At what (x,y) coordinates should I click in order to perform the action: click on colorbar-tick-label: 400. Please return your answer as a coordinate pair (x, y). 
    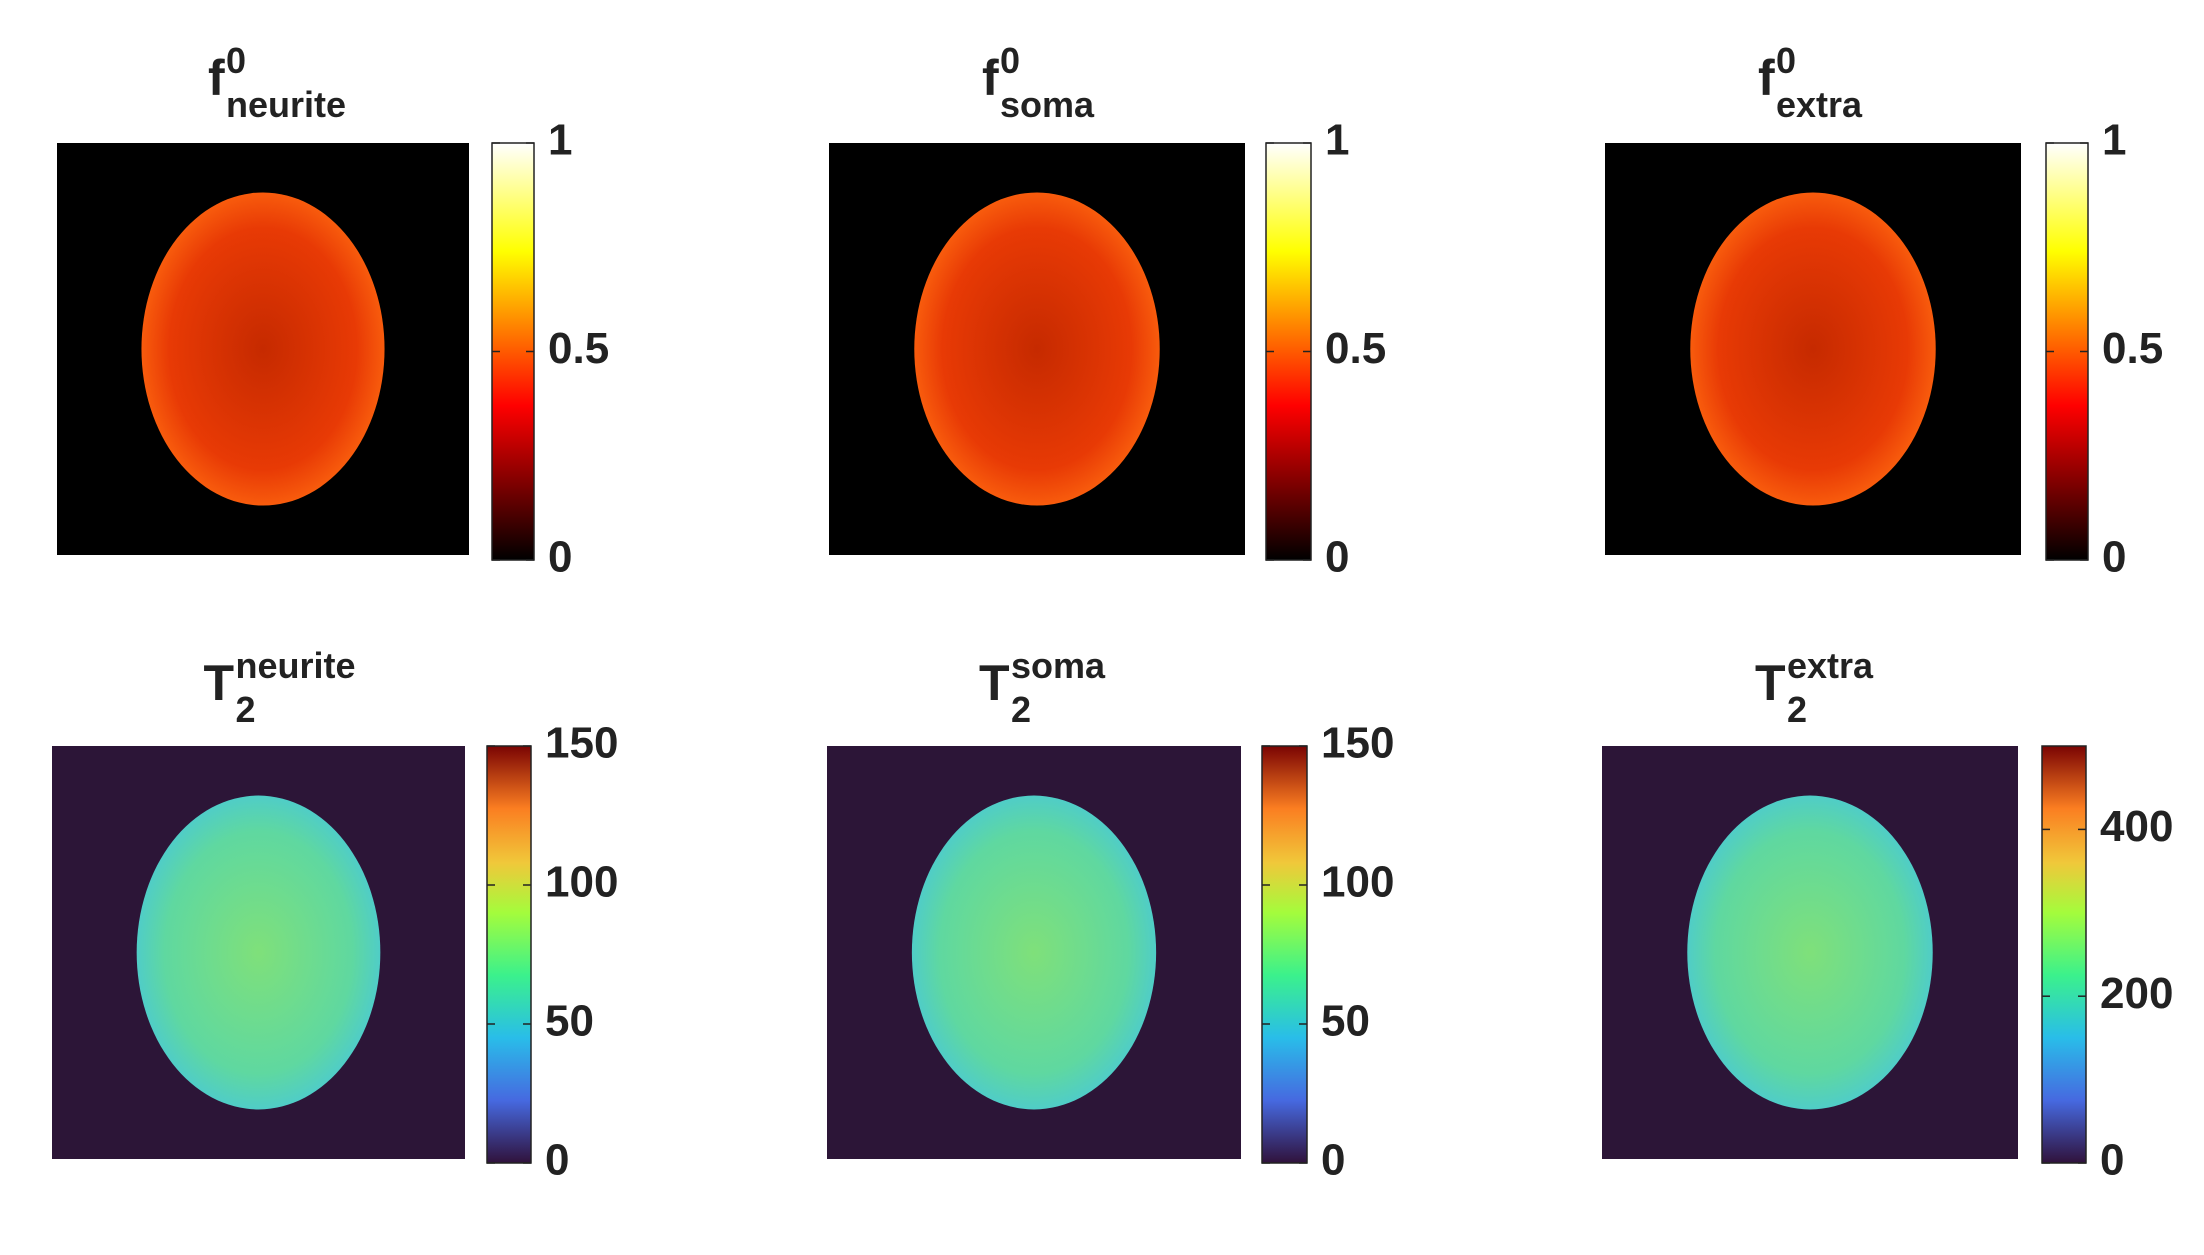
    Looking at the image, I should click on (2136, 826).